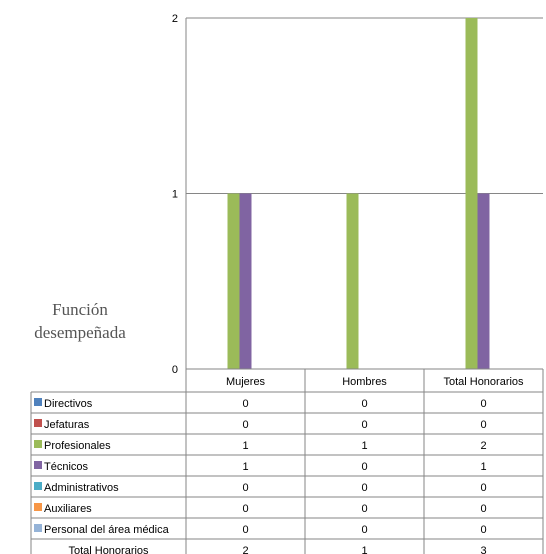 The width and height of the screenshot is (546, 554). Describe the element at coordinates (175, 370) in the screenshot. I see `y-tick-label: 0` at that location.